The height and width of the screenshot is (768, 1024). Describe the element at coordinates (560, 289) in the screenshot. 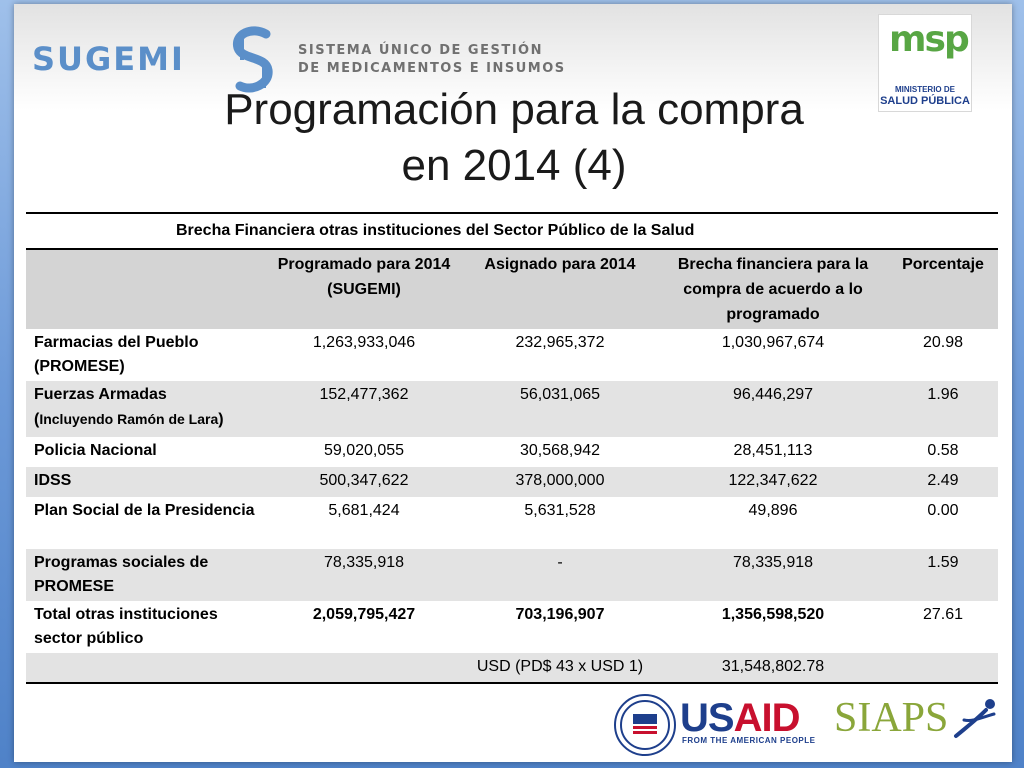

I see `header-cell-asignado: Asignado para 2014` at that location.